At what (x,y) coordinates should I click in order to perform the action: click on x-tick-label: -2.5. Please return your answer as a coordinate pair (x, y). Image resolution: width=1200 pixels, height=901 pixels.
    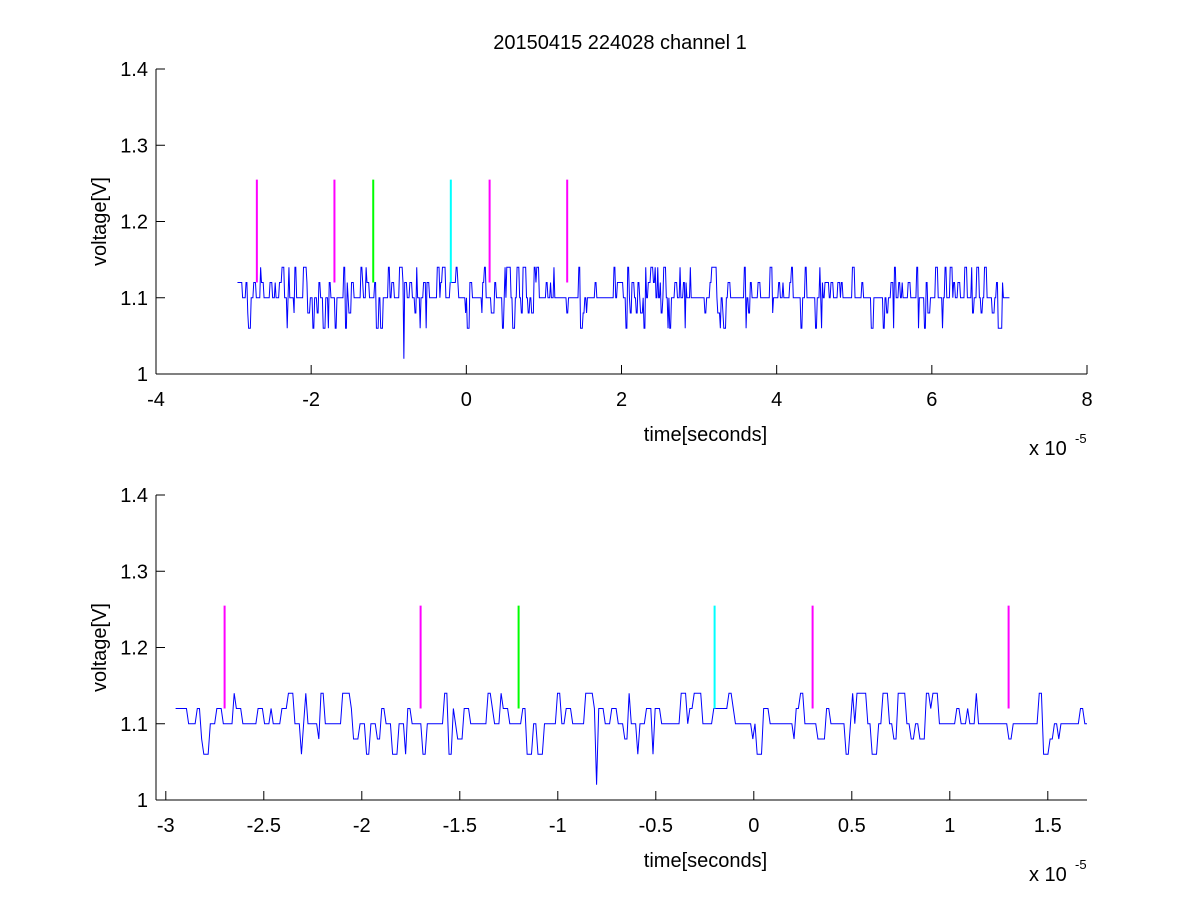
    Looking at the image, I should click on (264, 826).